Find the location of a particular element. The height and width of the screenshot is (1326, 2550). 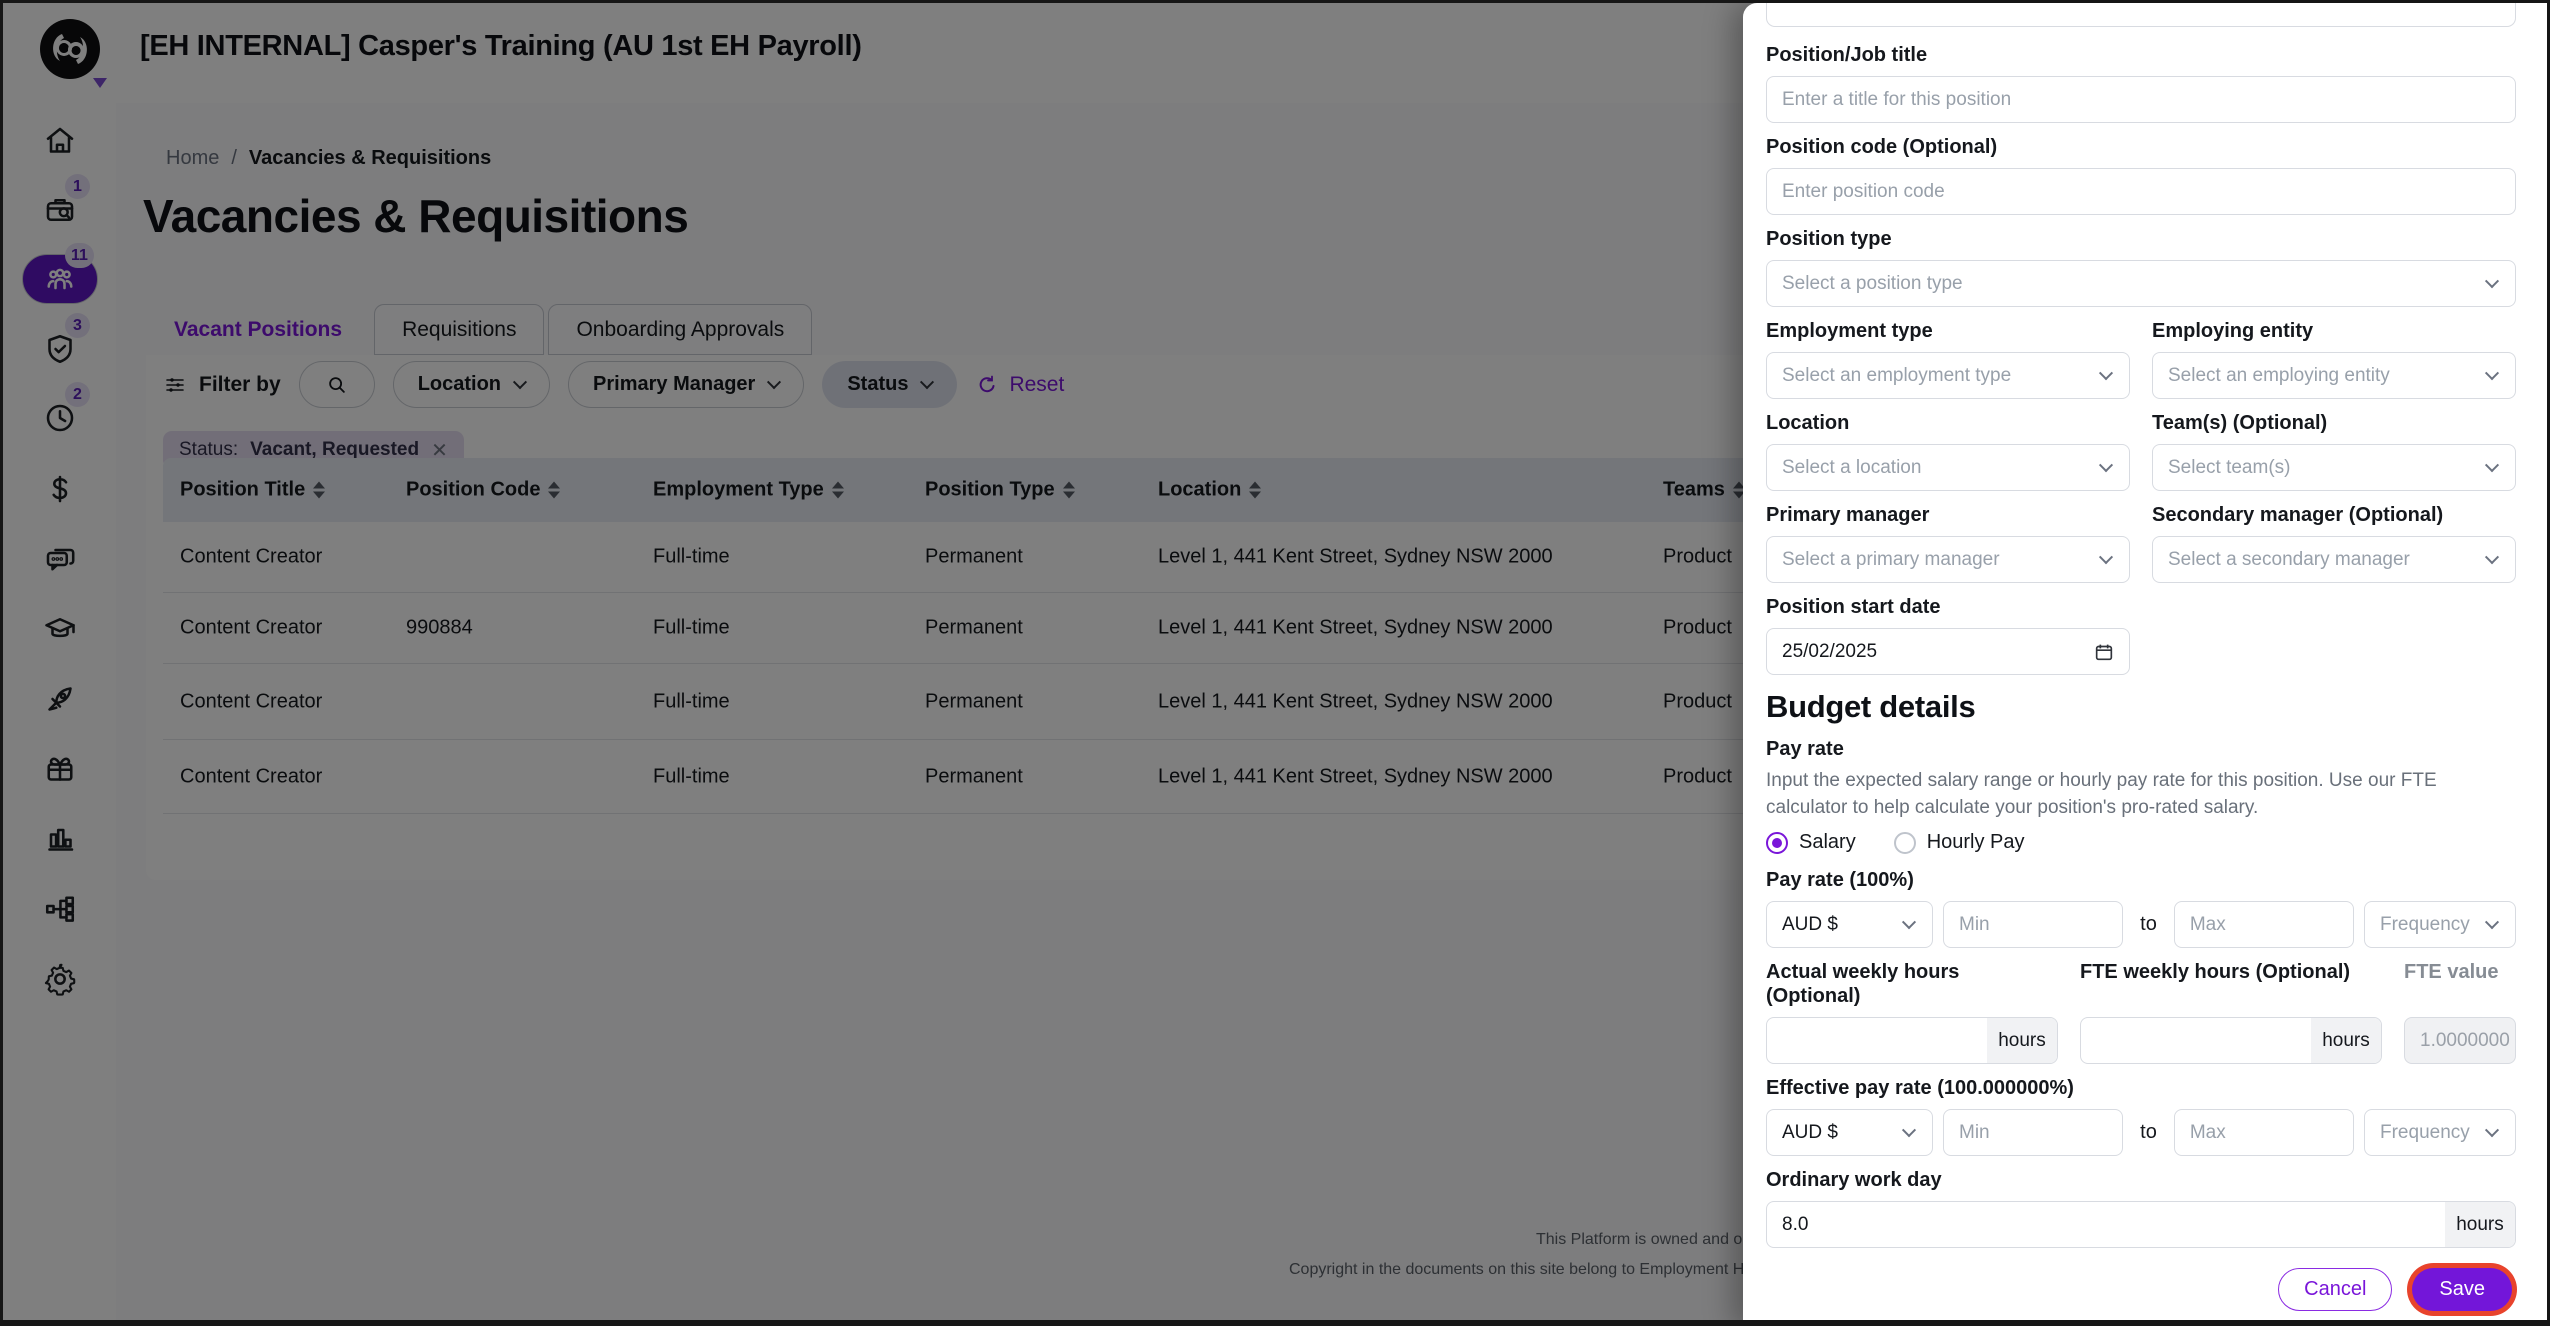

pay-rate-100-label: Pay rate (100%) is located at coordinates (1840, 880).